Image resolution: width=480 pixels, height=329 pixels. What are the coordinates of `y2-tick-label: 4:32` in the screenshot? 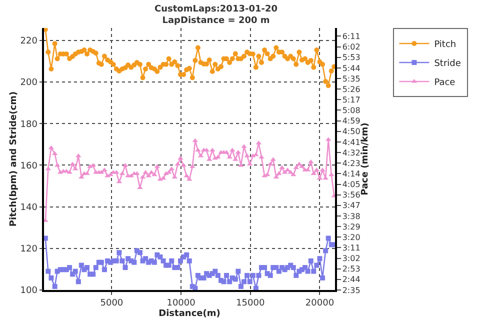 It's located at (351, 153).